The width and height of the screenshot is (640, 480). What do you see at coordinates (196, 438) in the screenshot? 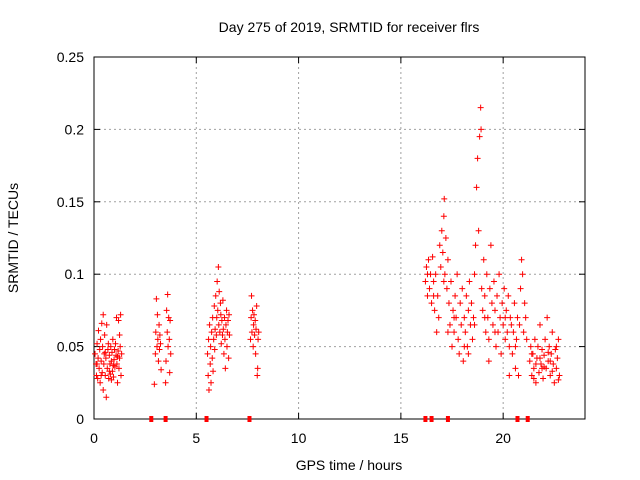
I see `x-tick-label: 5` at bounding box center [196, 438].